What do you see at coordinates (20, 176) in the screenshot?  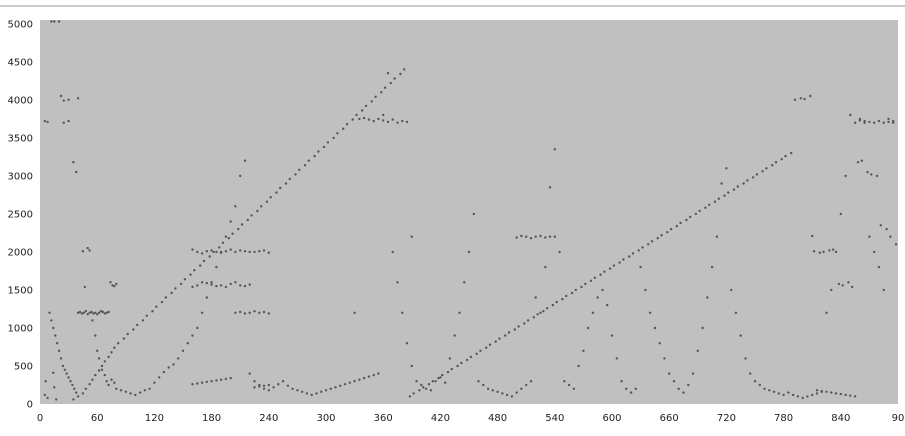 I see `y-tick-label: 3000` at bounding box center [20, 176].